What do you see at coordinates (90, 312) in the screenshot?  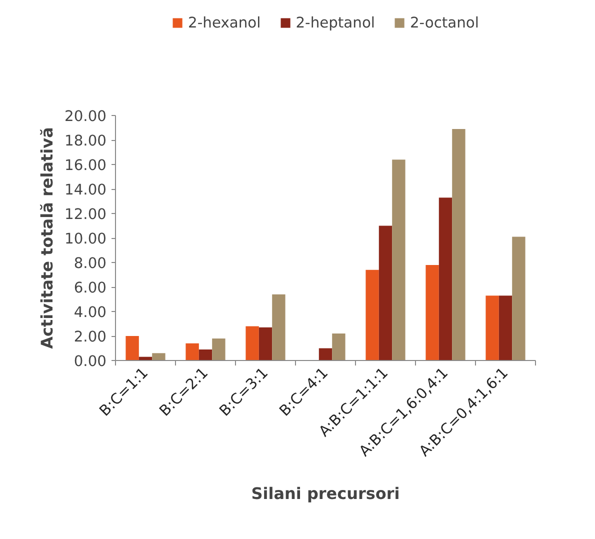 I see `y-tick-label: 4.00` at bounding box center [90, 312].